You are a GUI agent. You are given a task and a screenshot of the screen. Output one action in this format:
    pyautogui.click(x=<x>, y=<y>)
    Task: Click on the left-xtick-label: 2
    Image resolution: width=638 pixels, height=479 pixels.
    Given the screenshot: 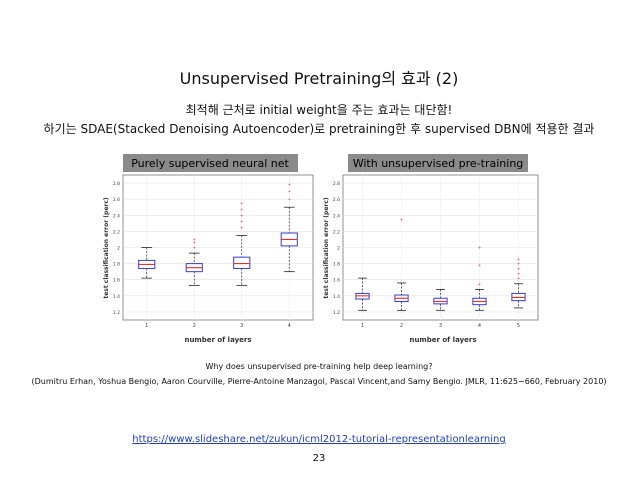 What is the action you would take?
    pyautogui.click(x=194, y=326)
    